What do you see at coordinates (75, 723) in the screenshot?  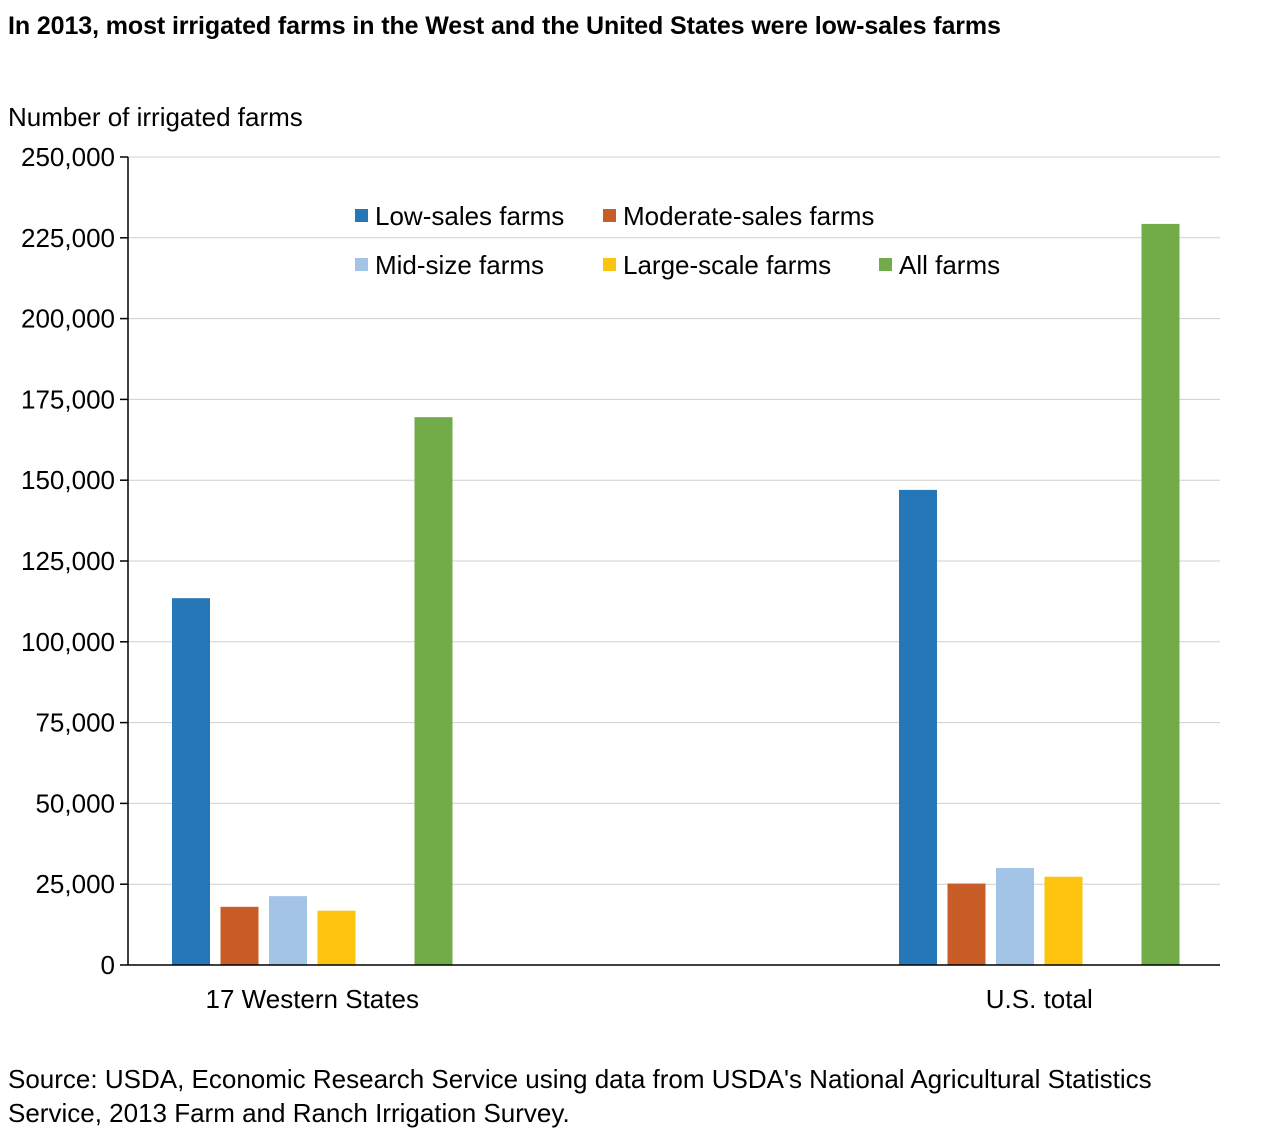 I see `y-tick-label: 75,000` at bounding box center [75, 723].